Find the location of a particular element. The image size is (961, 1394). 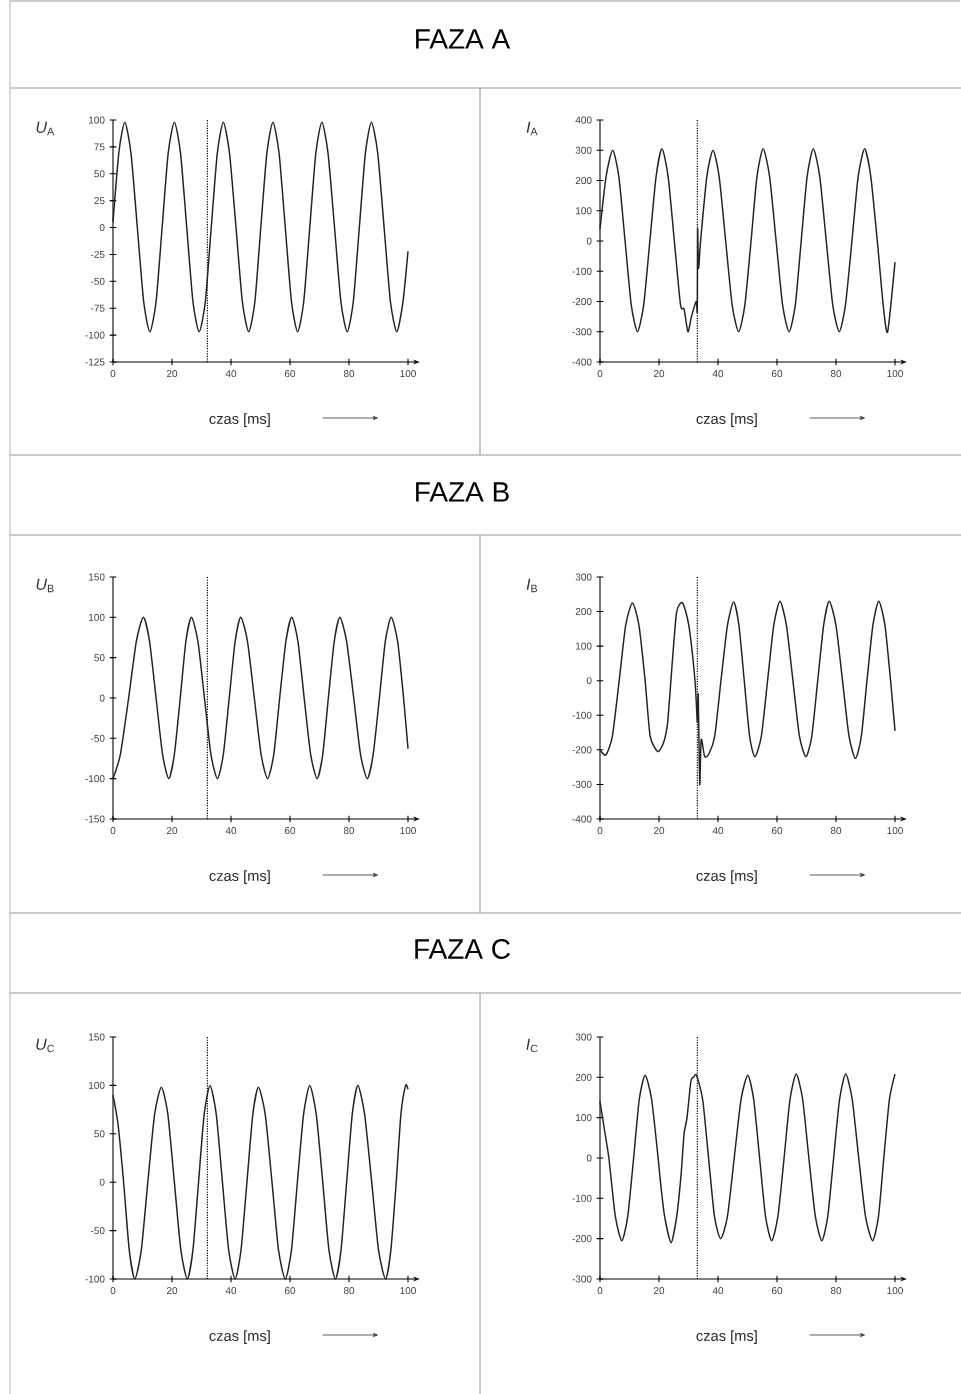

chart-title: FAZA B is located at coordinates (462, 492).